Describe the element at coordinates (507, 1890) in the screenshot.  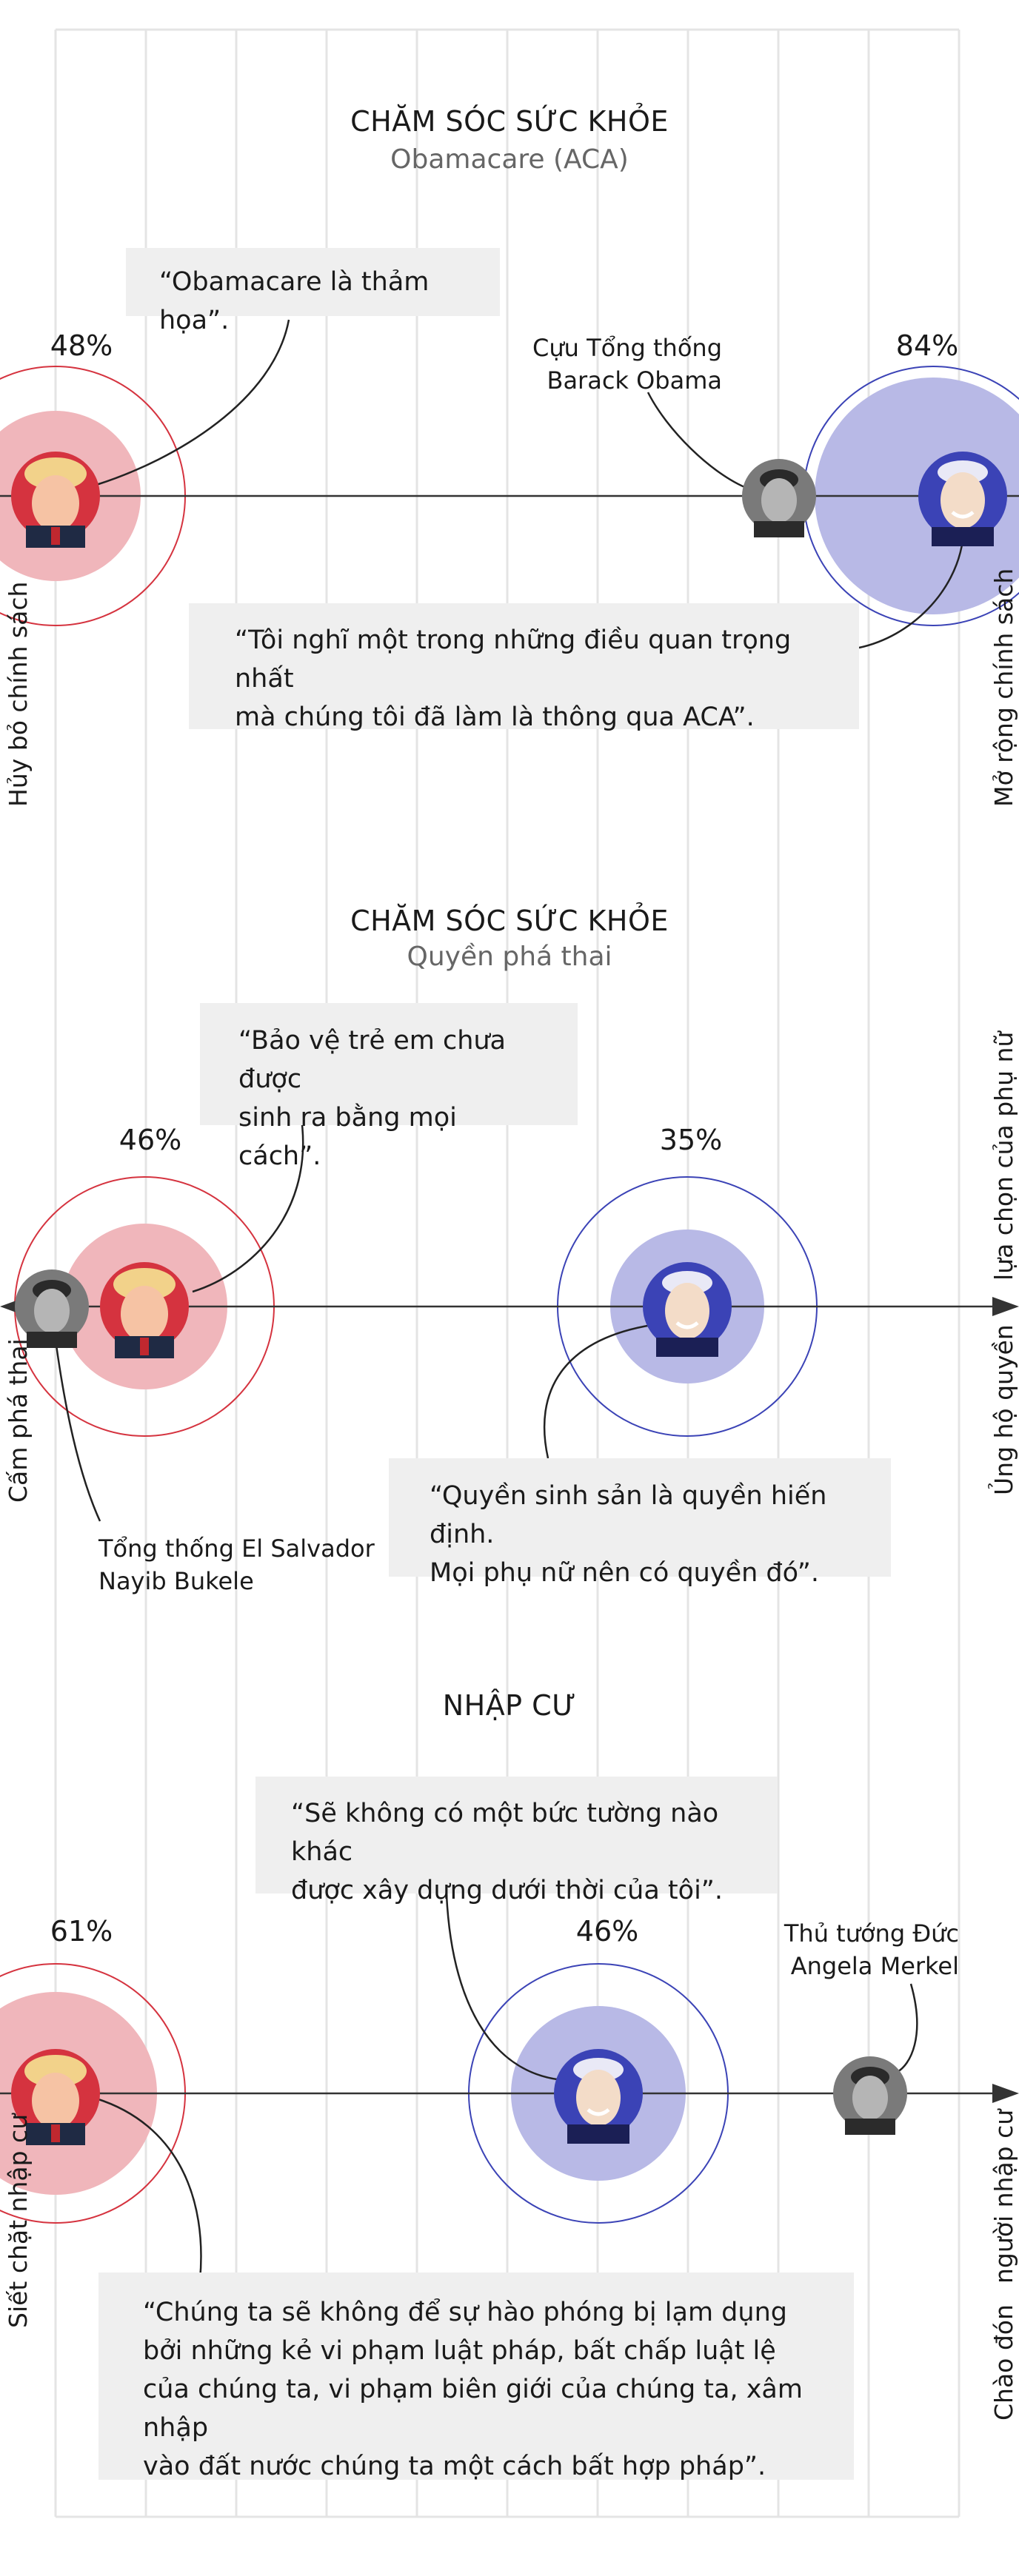
I see `biden-quote-line: được xây dựng dưới thời của tôi”.` at that location.